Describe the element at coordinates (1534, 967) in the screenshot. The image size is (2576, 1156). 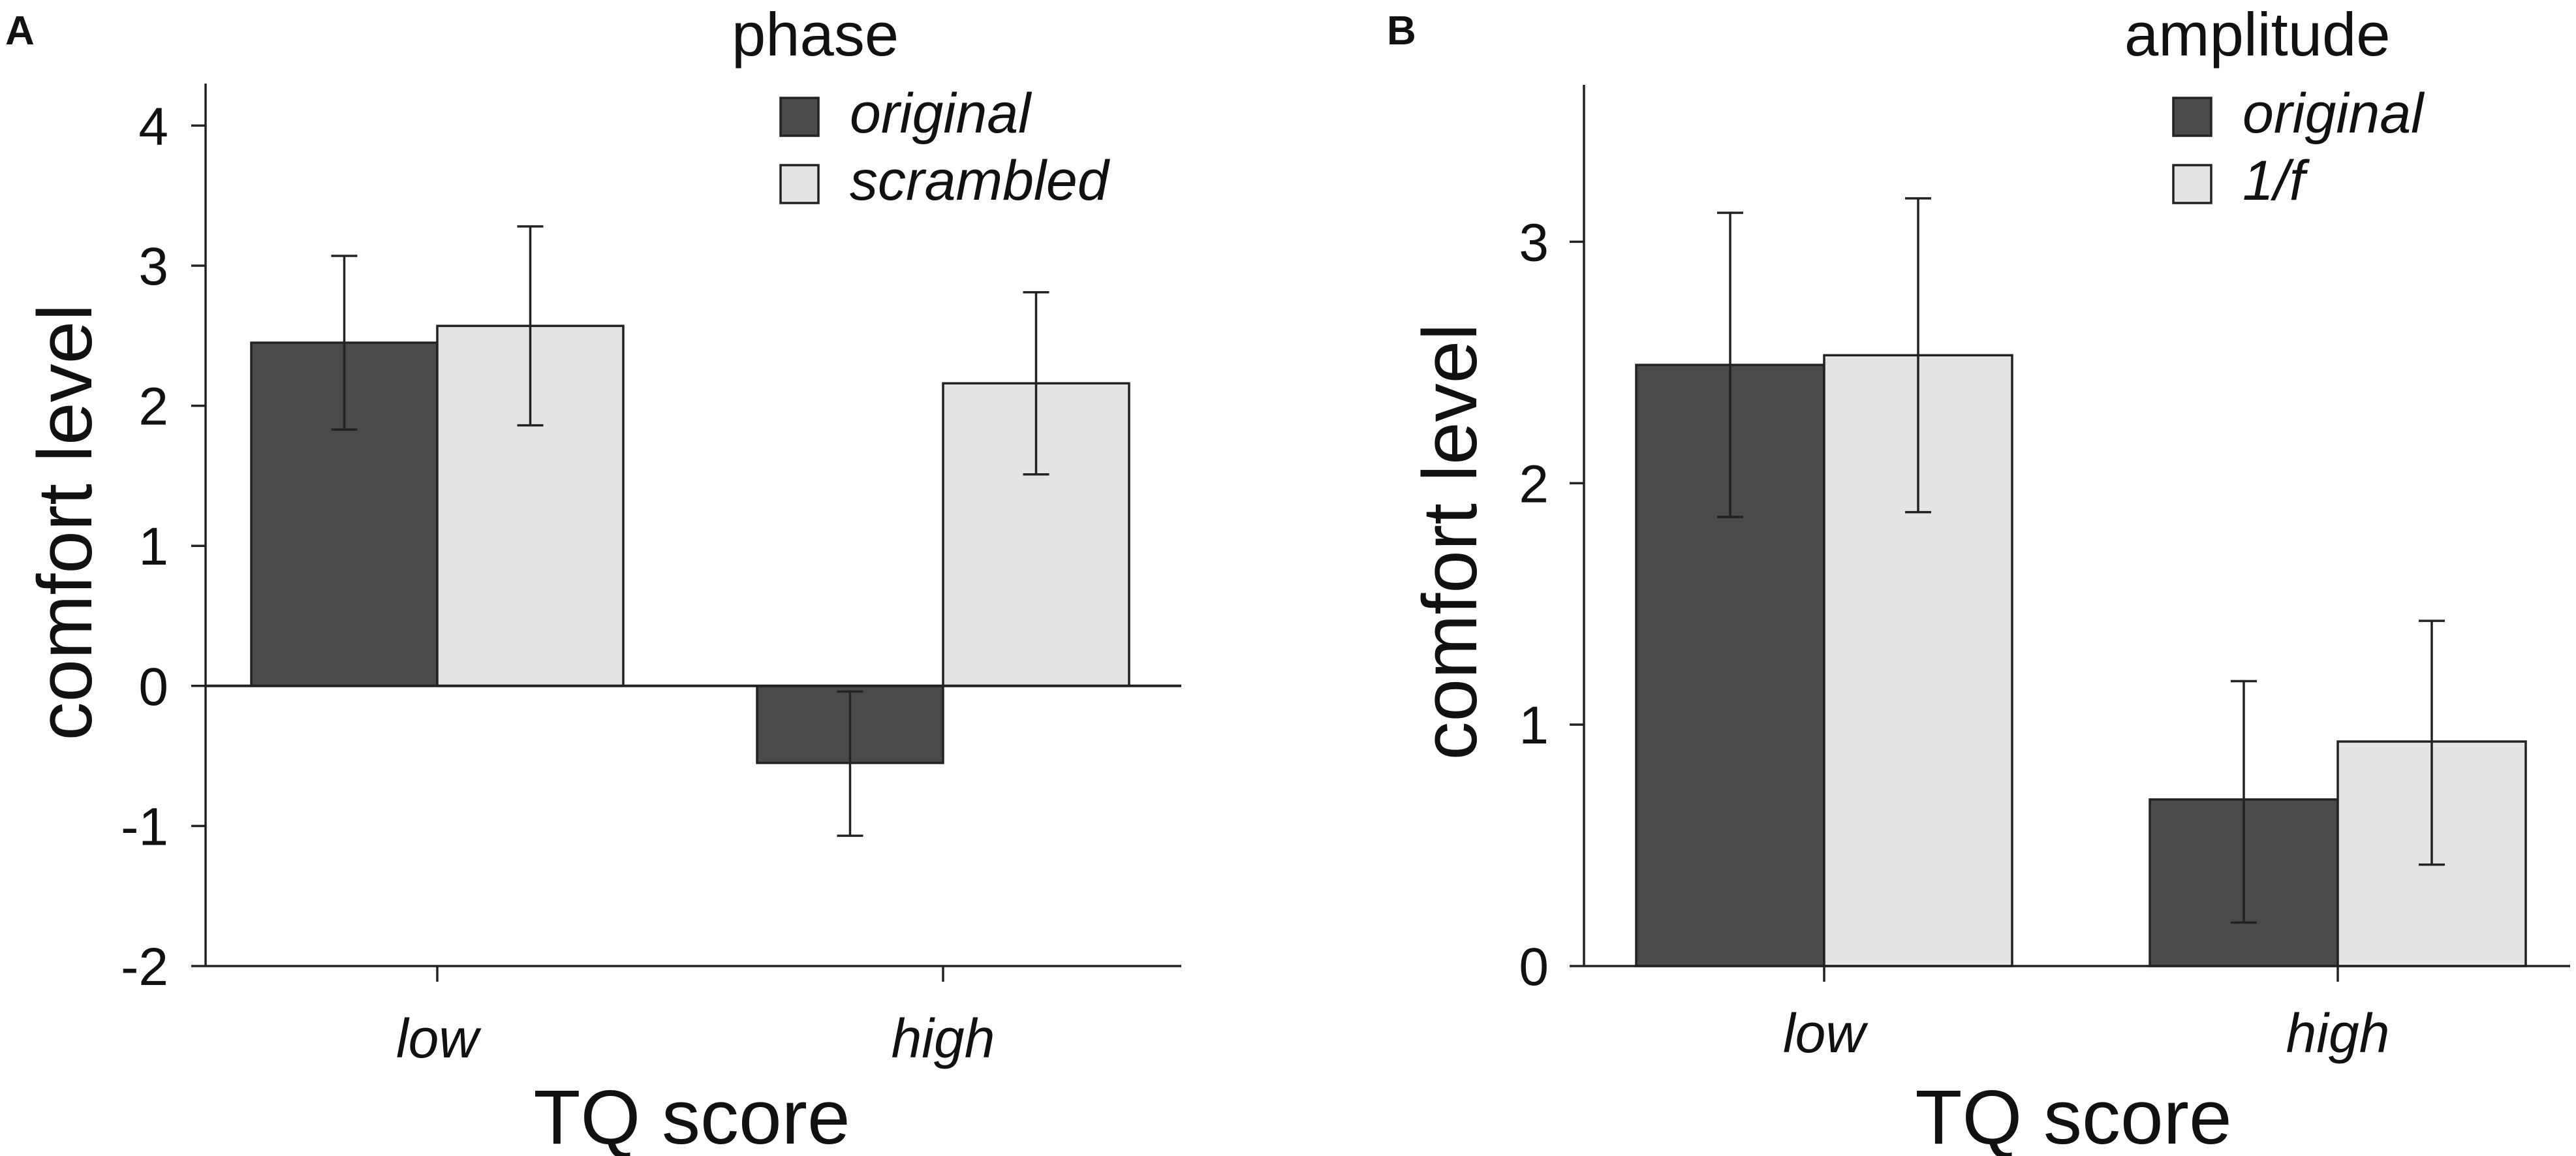
I see `panel-b-y-tick-label: 0` at that location.